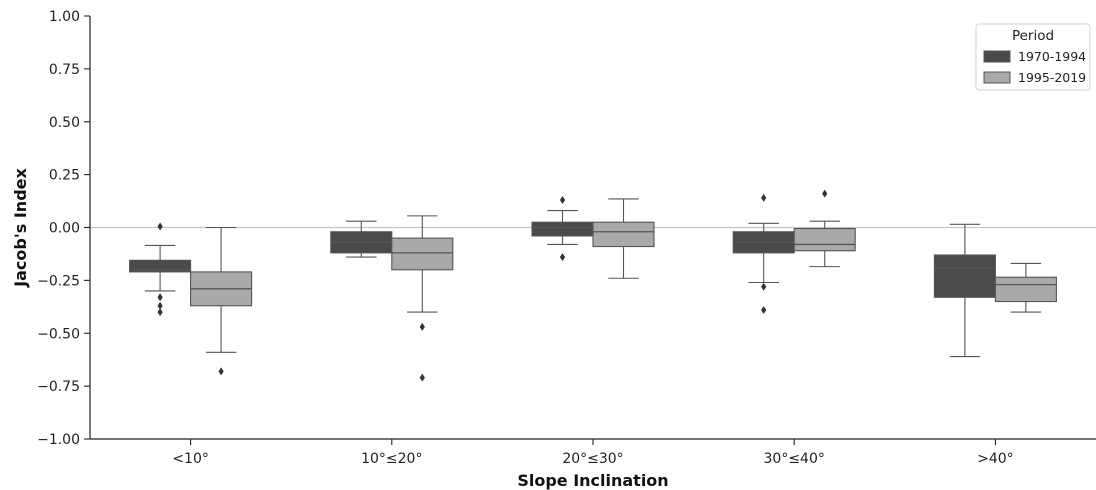 The image size is (1096, 490). What do you see at coordinates (58, 334) in the screenshot?
I see `y-tick-label: −0.50` at bounding box center [58, 334].